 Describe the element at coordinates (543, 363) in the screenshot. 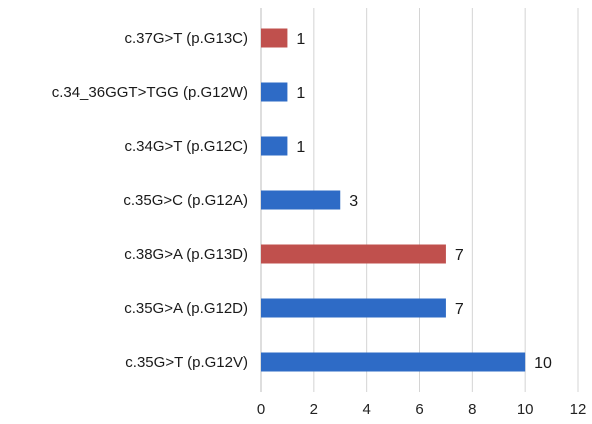

I see `data-label: 10` at that location.